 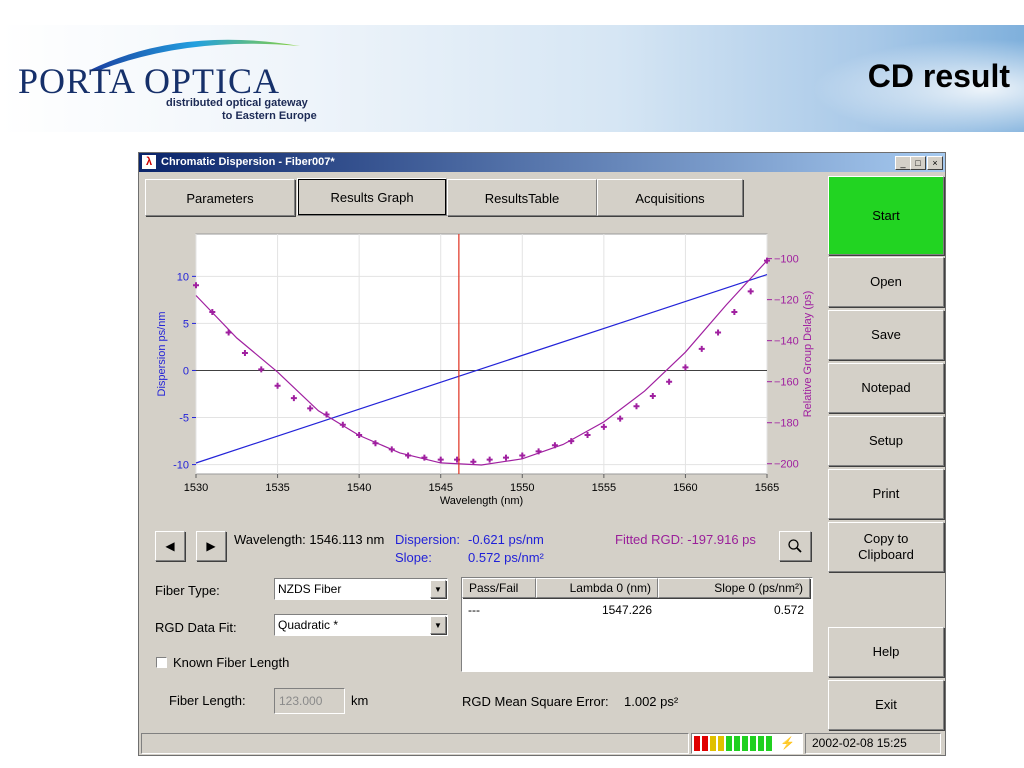 What do you see at coordinates (535, 701) in the screenshot?
I see `mse-label: RGD Mean Square Error:` at bounding box center [535, 701].